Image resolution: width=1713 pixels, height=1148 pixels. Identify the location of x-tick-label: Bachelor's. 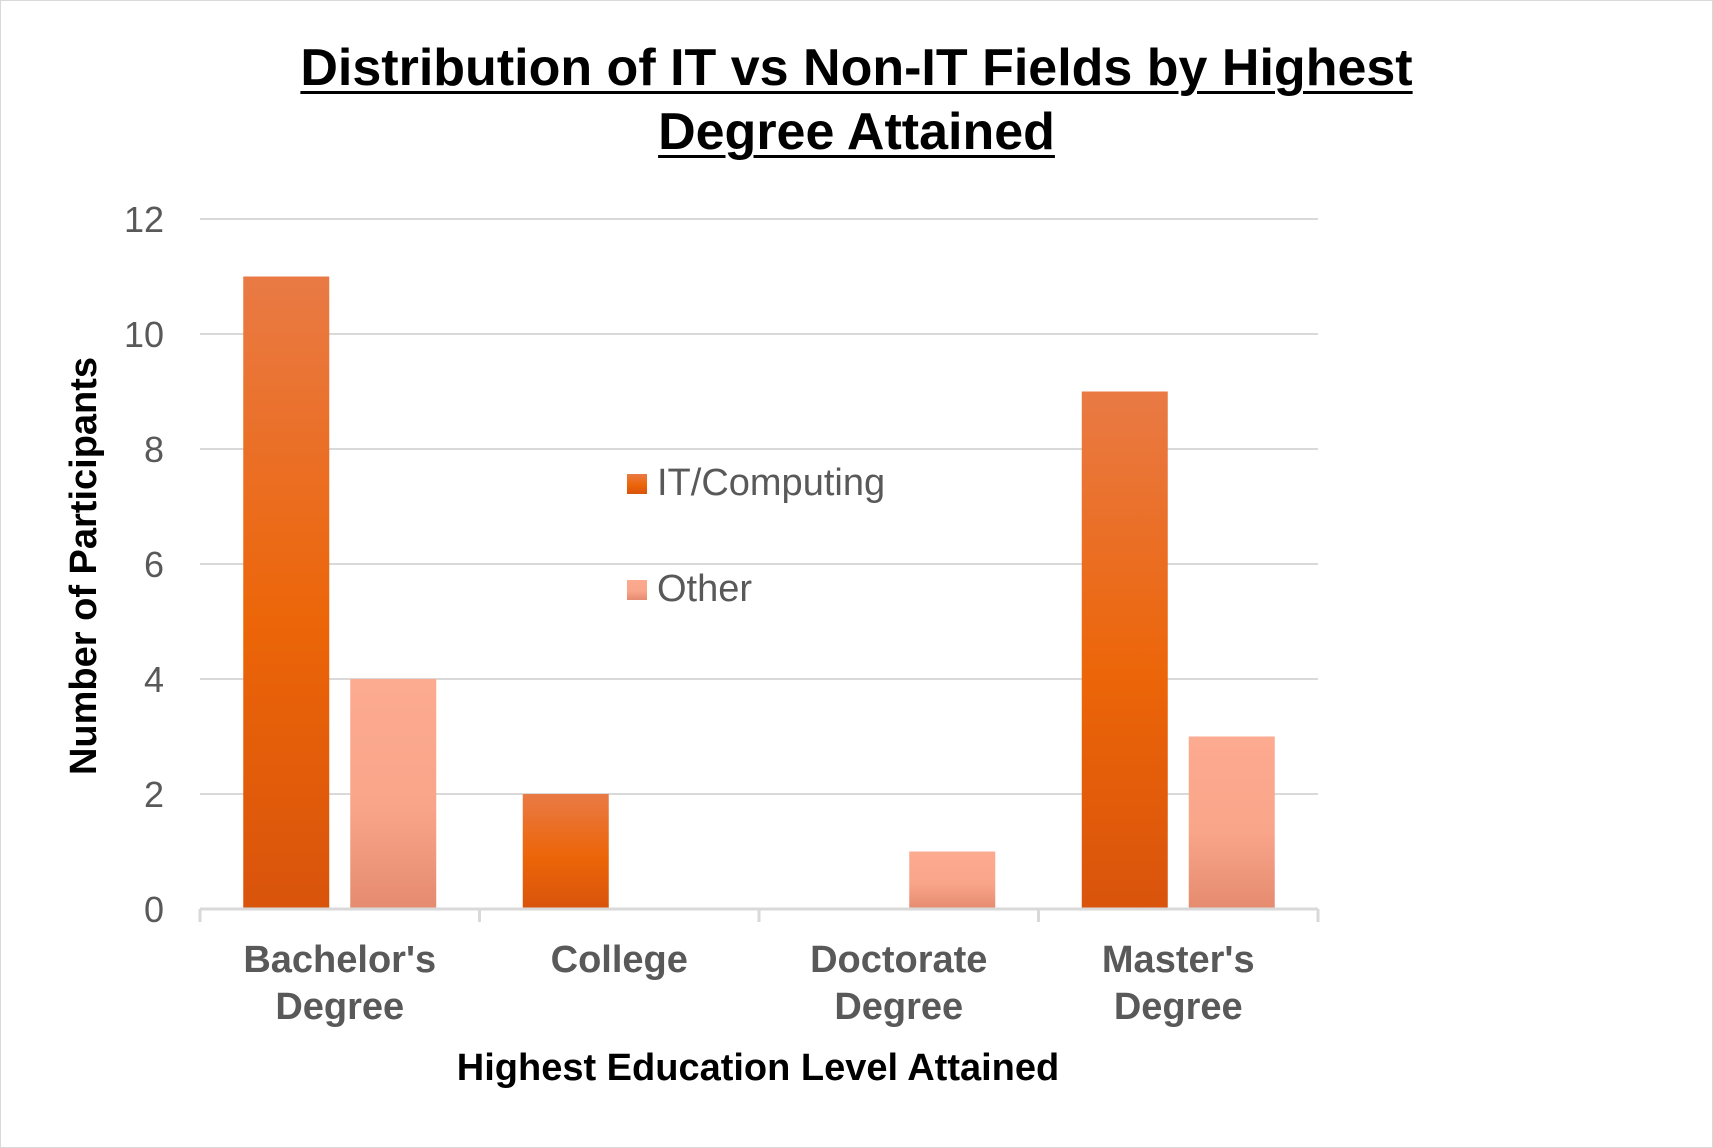
(339, 960).